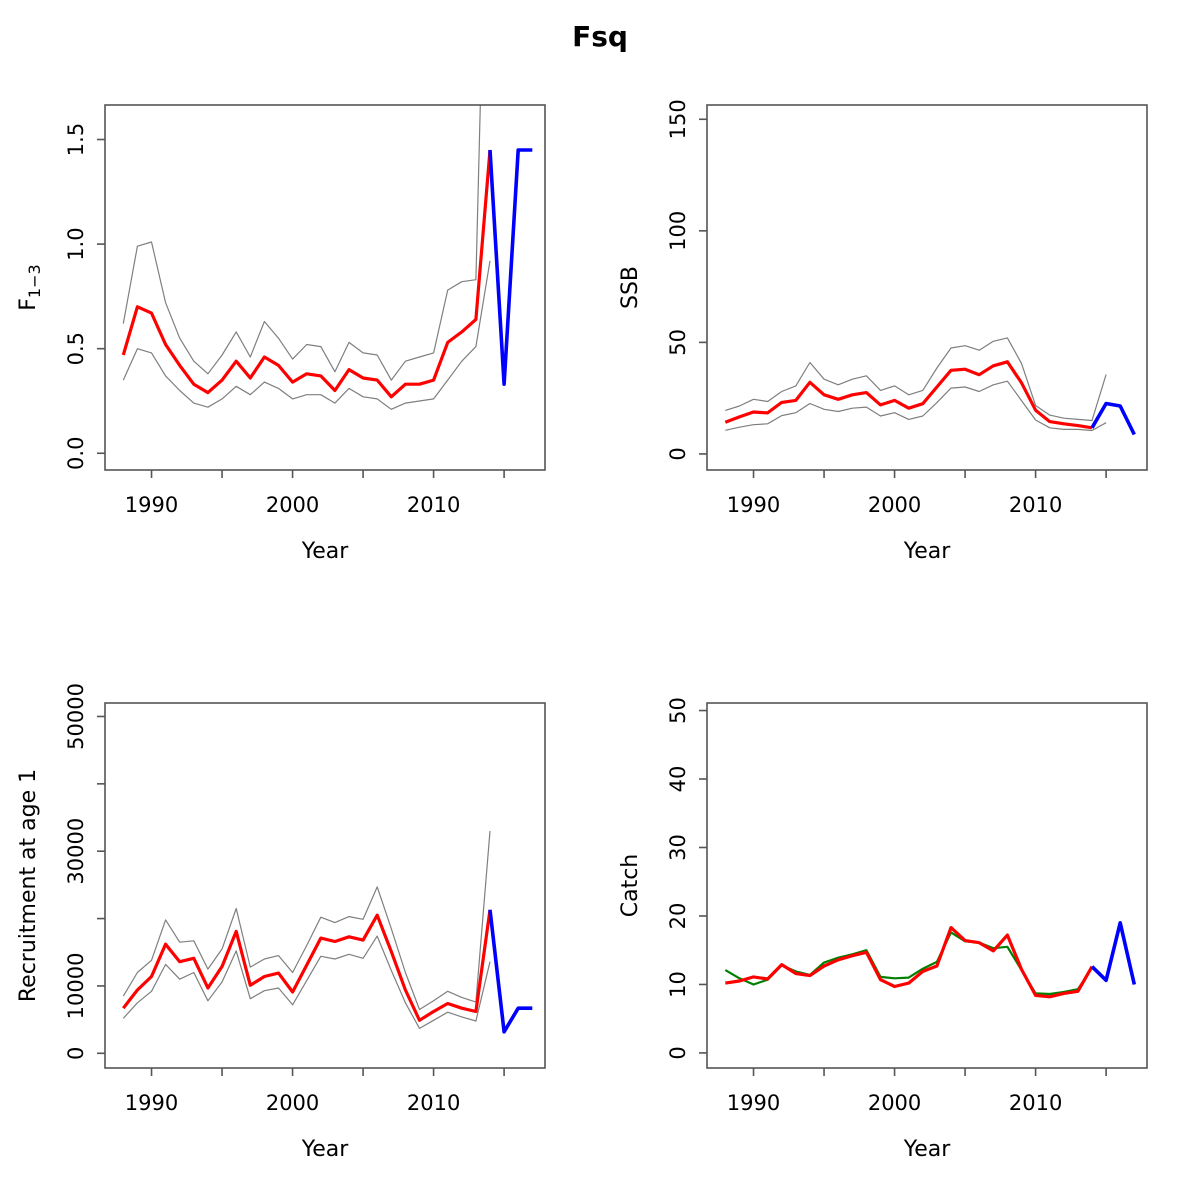 Image resolution: width=1200 pixels, height=1200 pixels. Describe the element at coordinates (30, 287) in the screenshot. I see `fishing-mortality-y-axis-label: F1−3` at that location.